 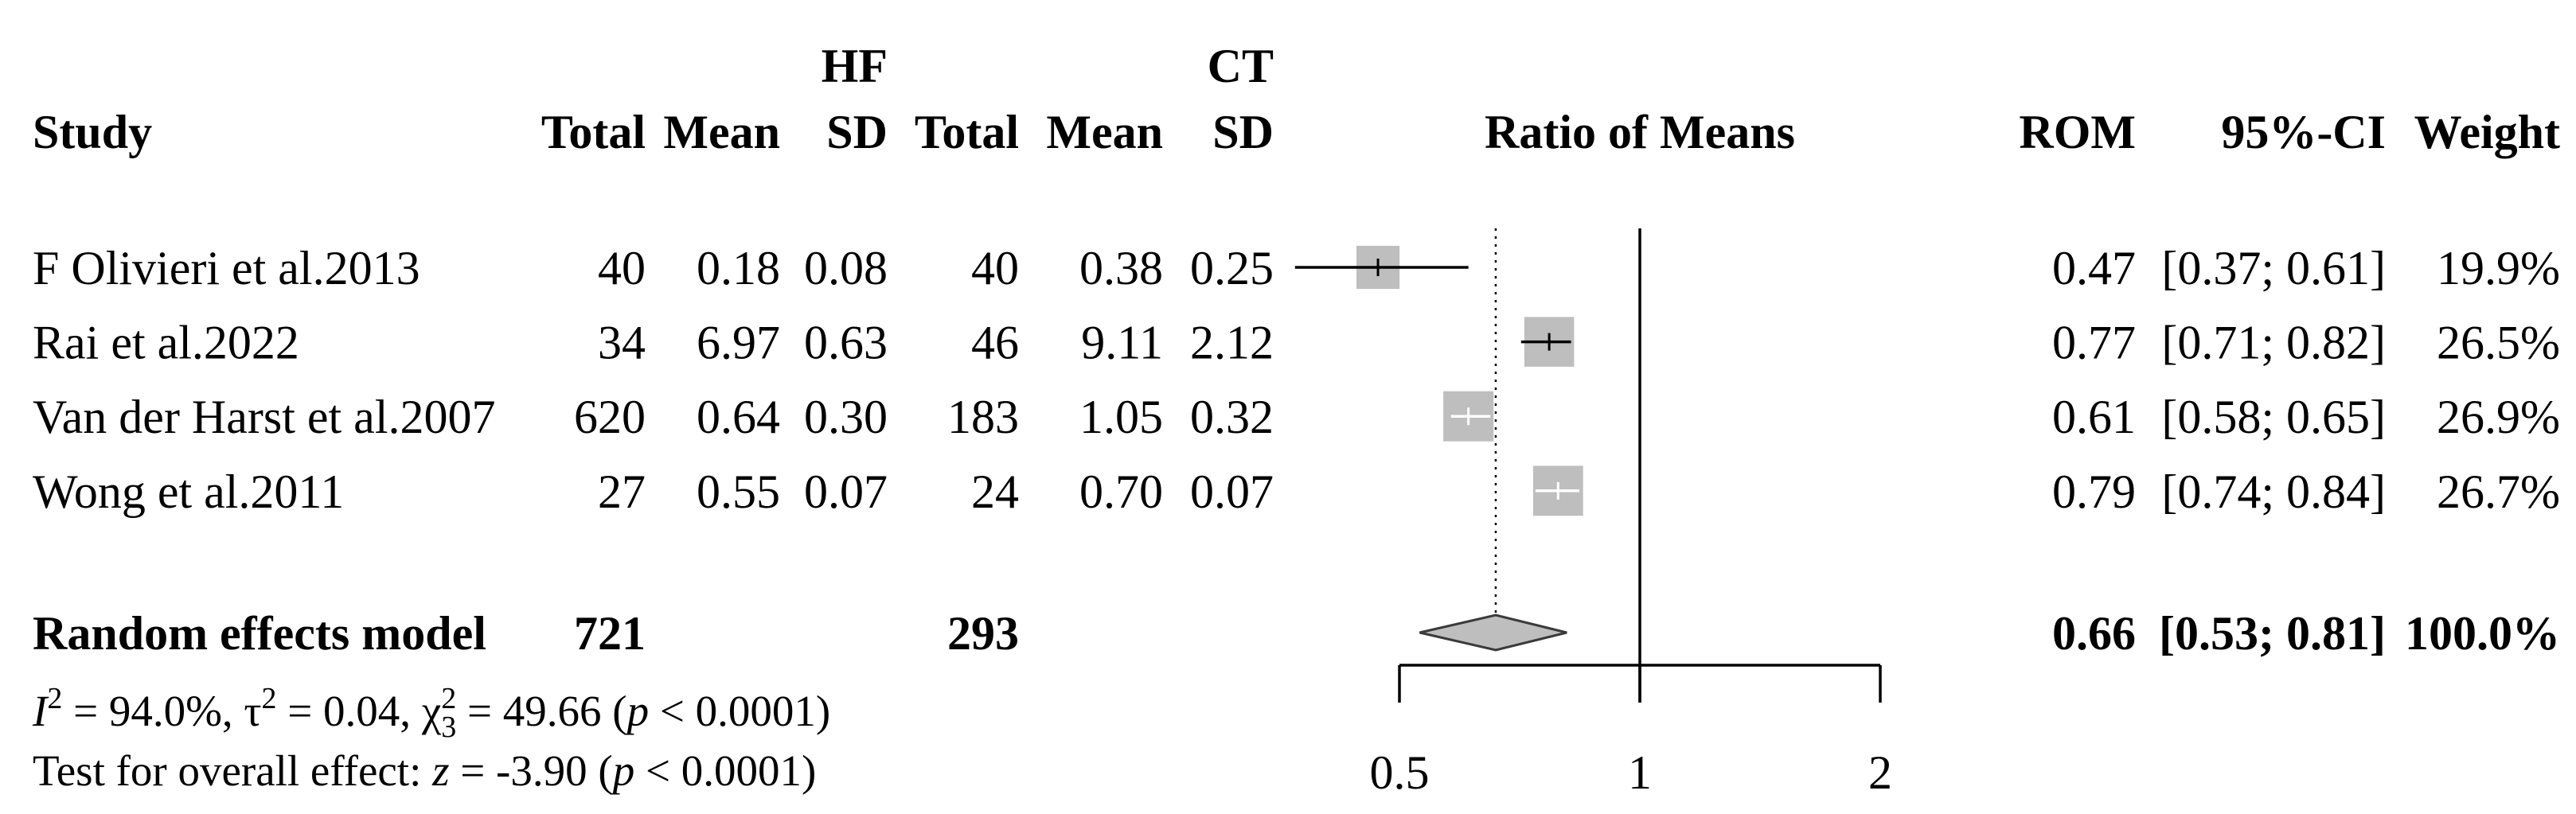 What do you see at coordinates (1104, 132) in the screenshot?
I see `ct-mean-header: Mean` at bounding box center [1104, 132].